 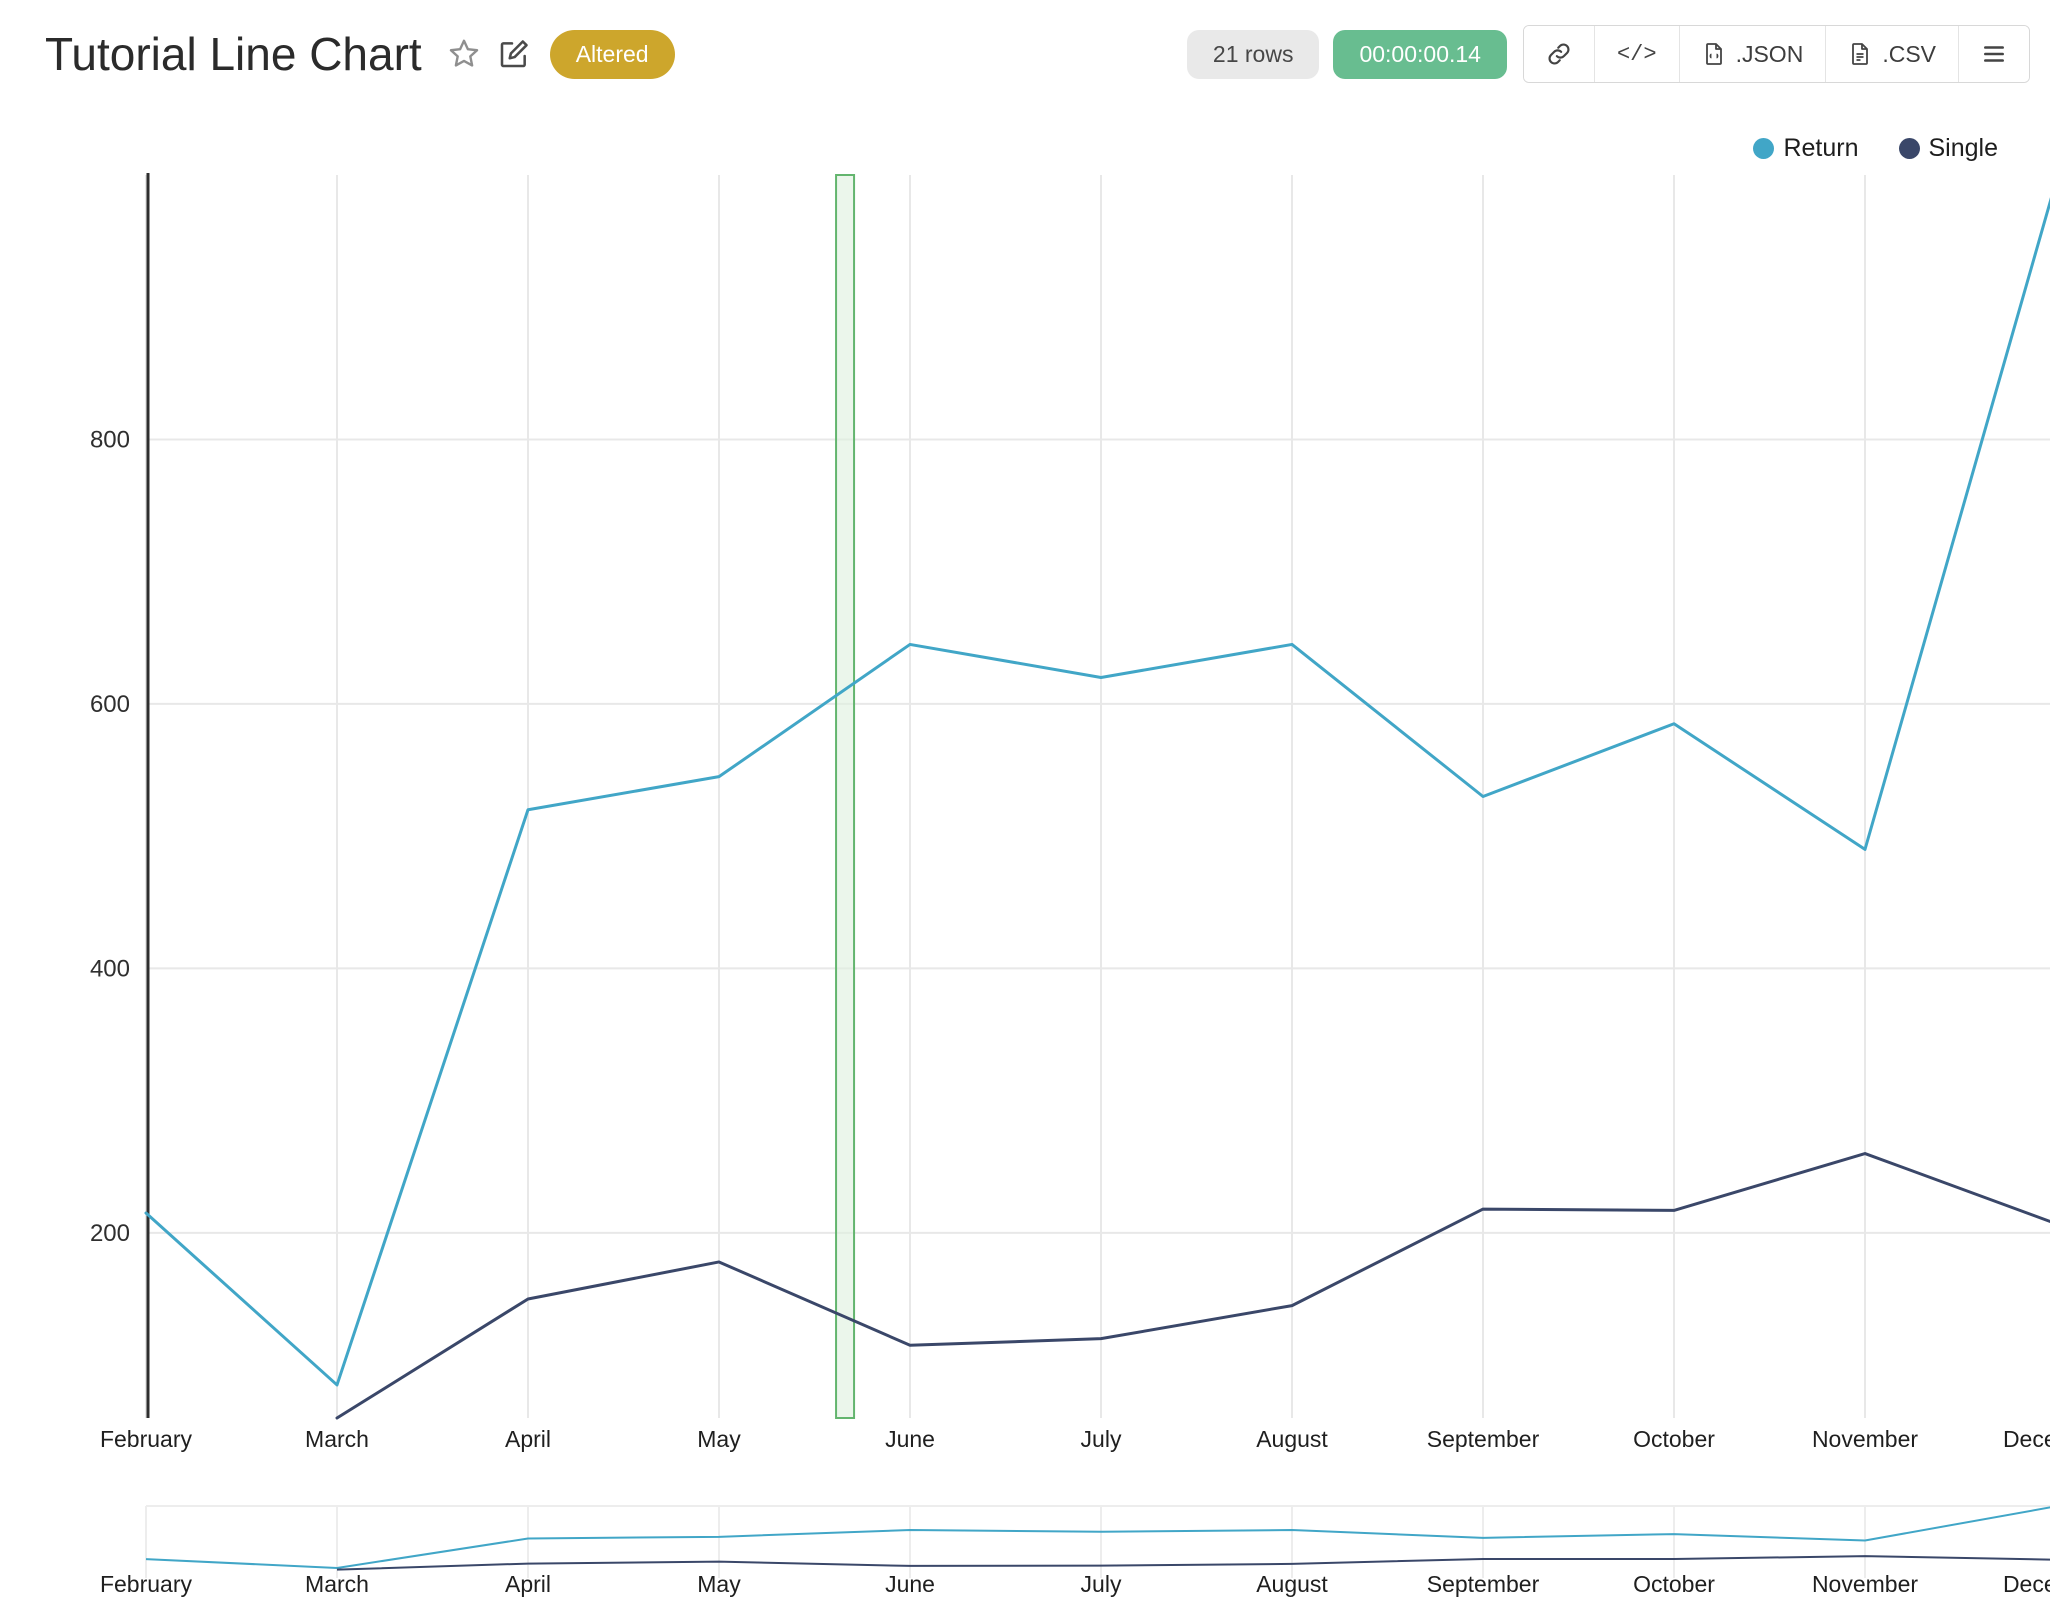 I want to click on mini-x-tick-label: August, so click(x=1292, y=1584).